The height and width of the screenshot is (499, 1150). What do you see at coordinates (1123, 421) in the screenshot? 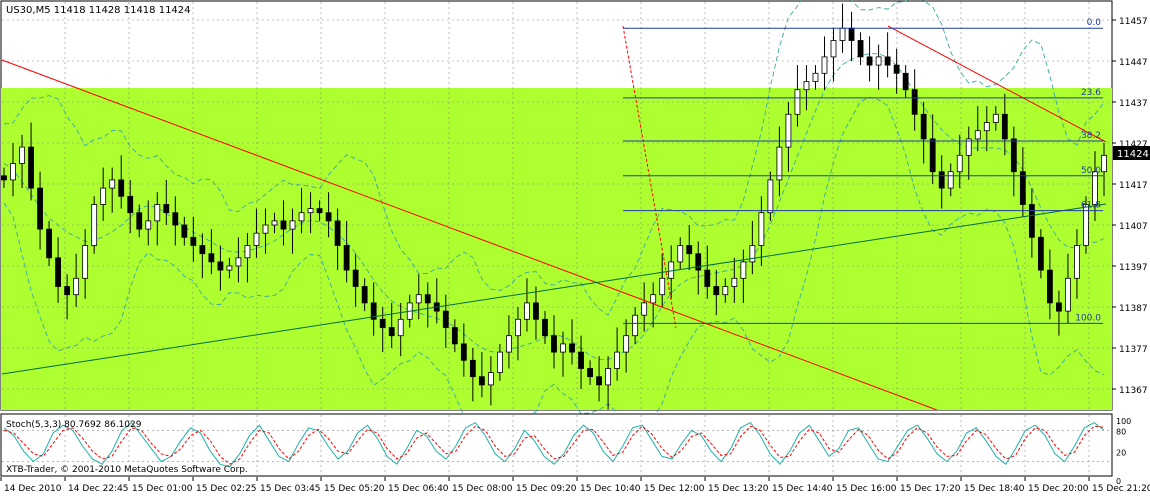
I see `stoch-scale-label: 100` at bounding box center [1123, 421].